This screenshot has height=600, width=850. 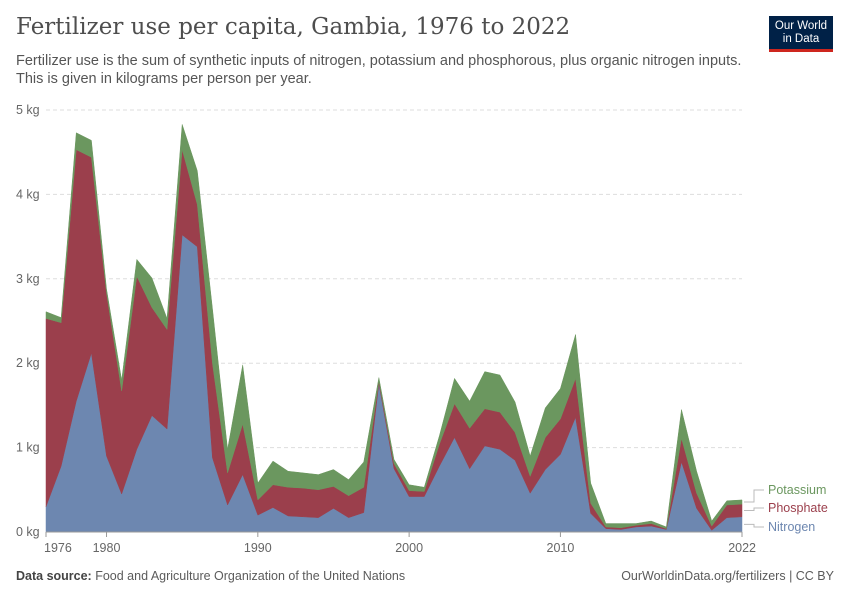 I want to click on x-tick-label: 1976, so click(x=58, y=548).